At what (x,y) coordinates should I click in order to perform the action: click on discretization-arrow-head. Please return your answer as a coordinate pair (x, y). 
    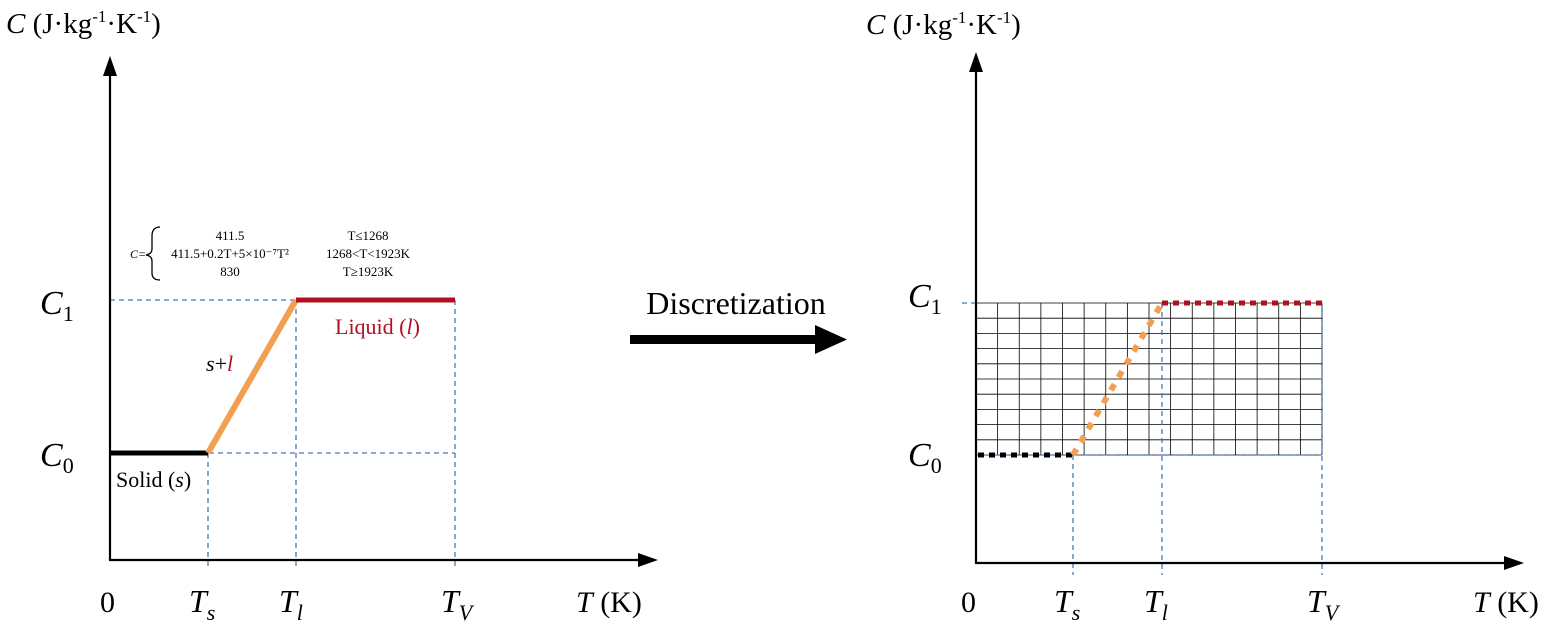
    Looking at the image, I should click on (831, 339).